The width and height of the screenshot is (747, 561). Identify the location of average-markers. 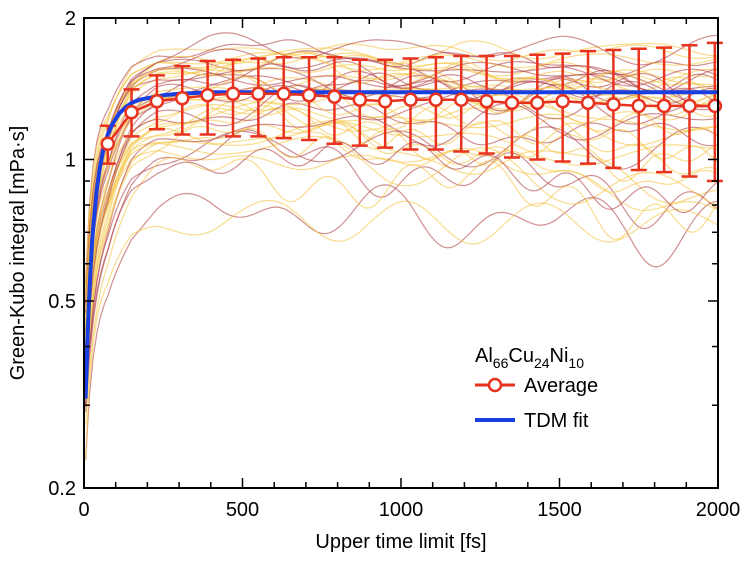
(411, 119).